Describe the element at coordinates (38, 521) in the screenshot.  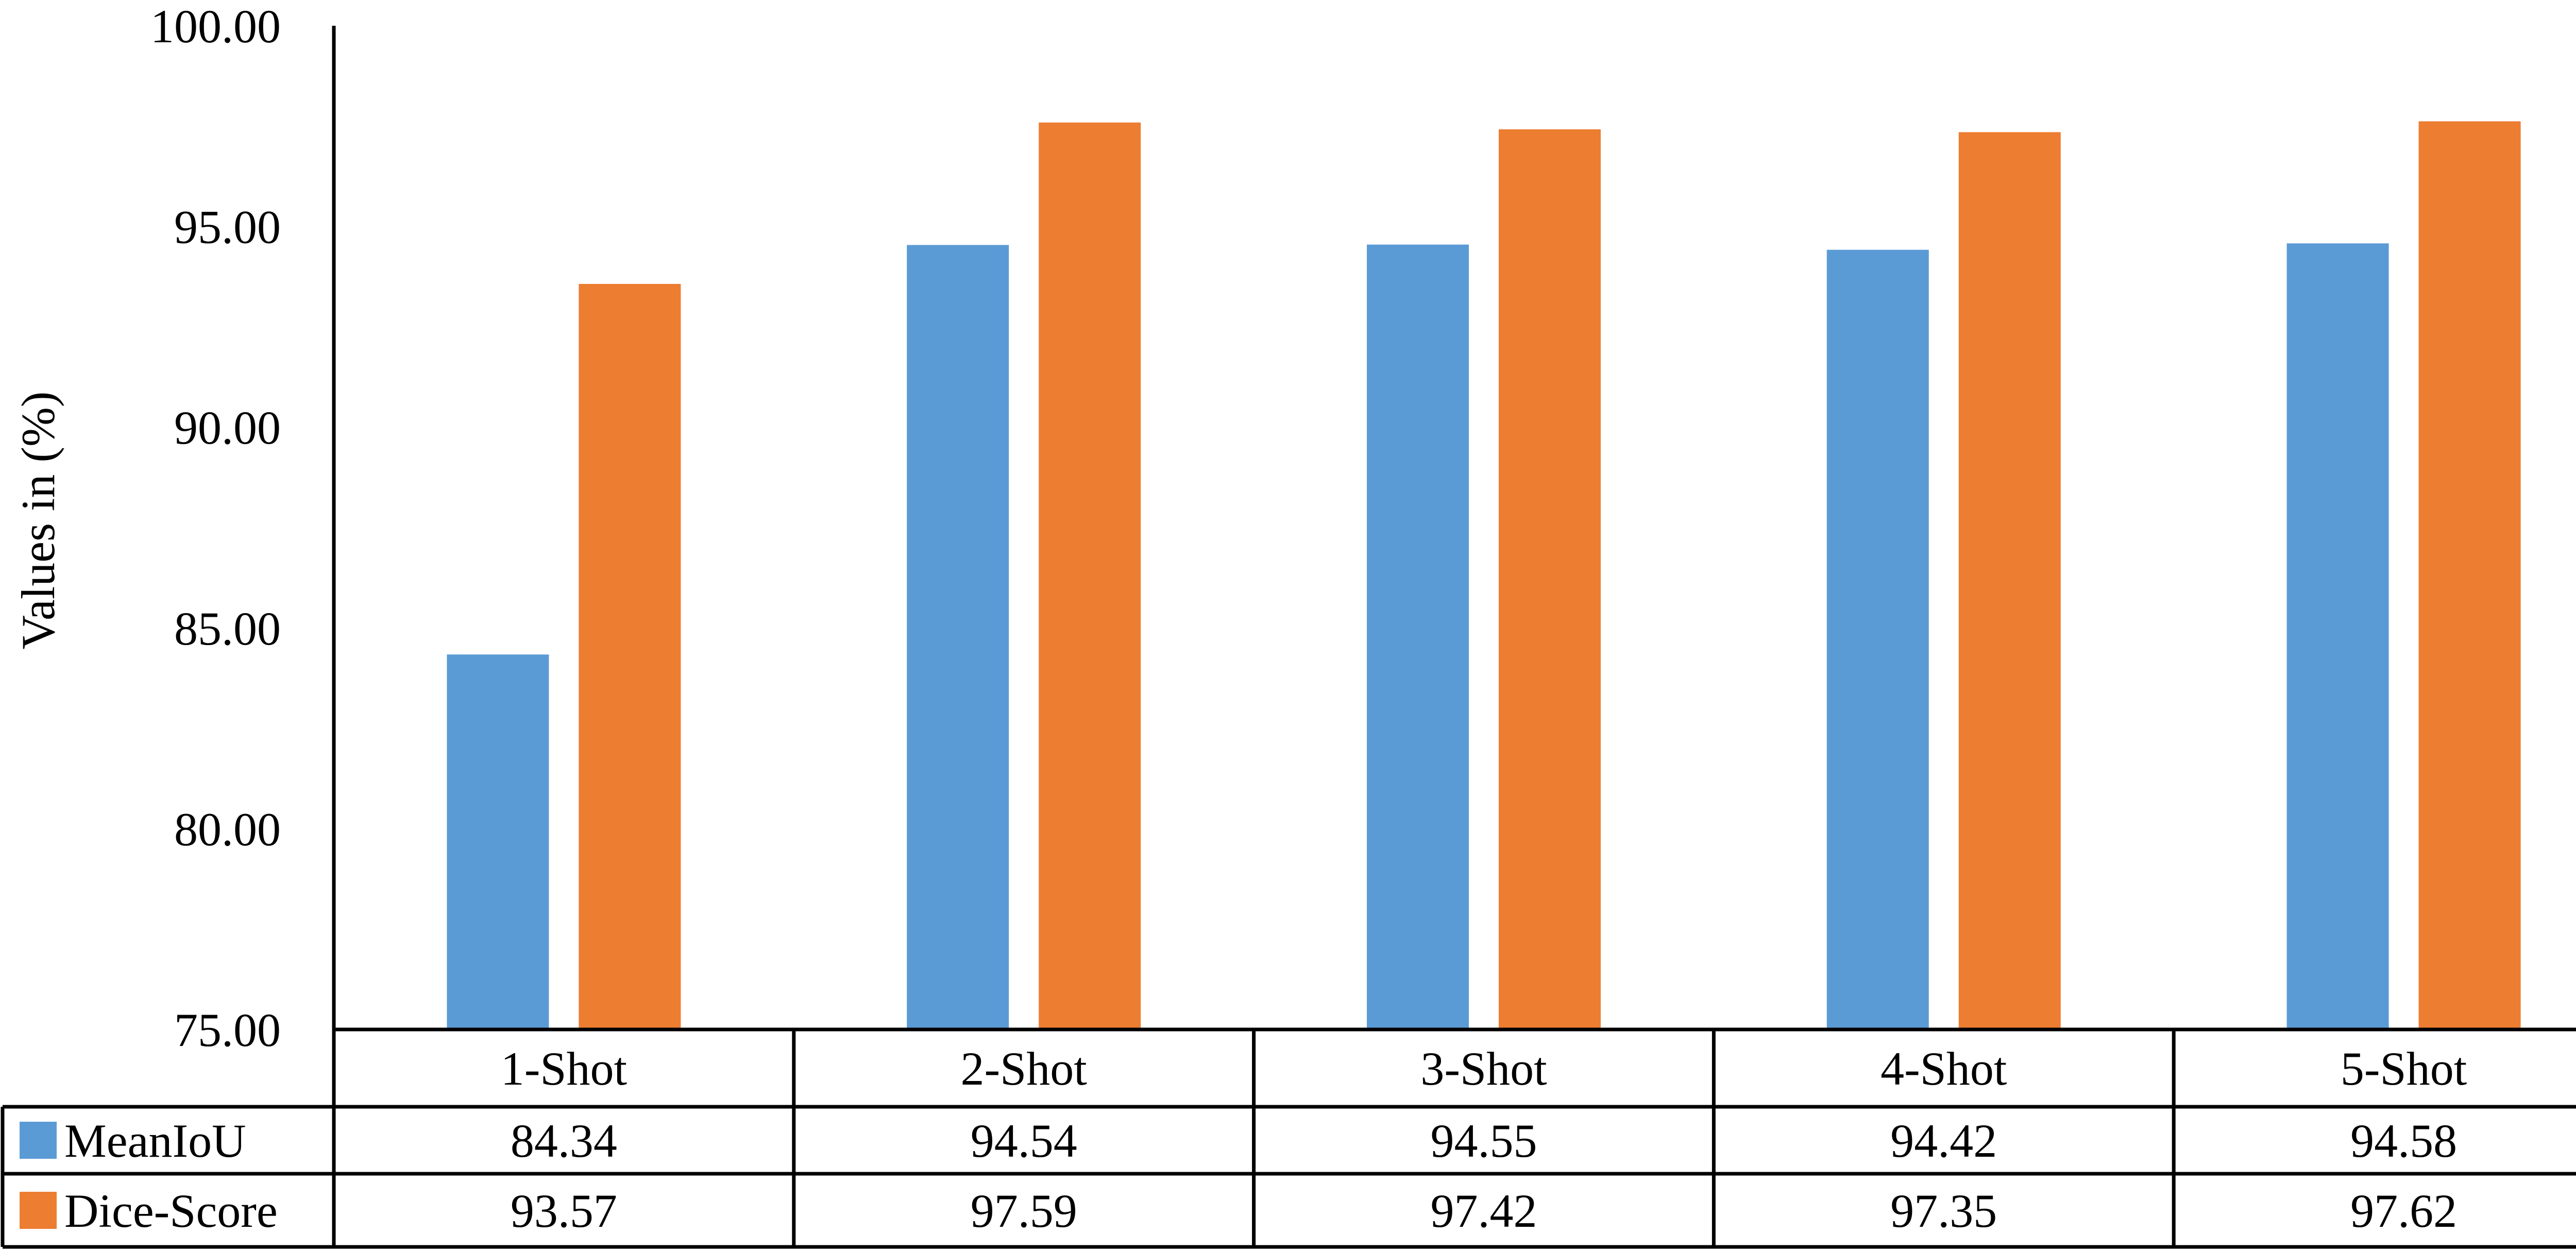
I see `y-axis-label: Values in (%)` at that location.